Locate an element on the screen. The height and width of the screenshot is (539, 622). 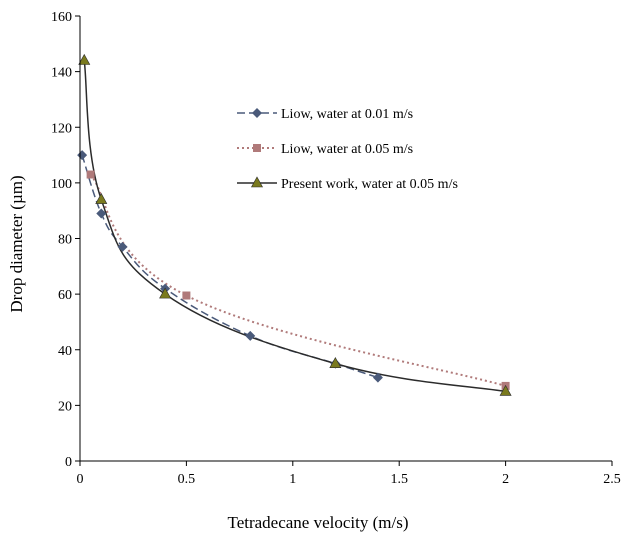
x-tick-label: 2 is located at coordinates (505, 479).